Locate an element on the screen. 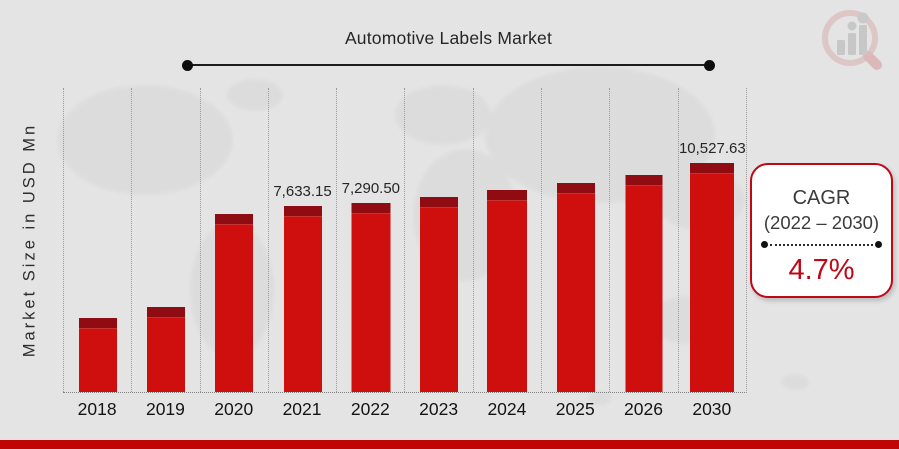  x-axis-label-2021: 2021 is located at coordinates (302, 409).